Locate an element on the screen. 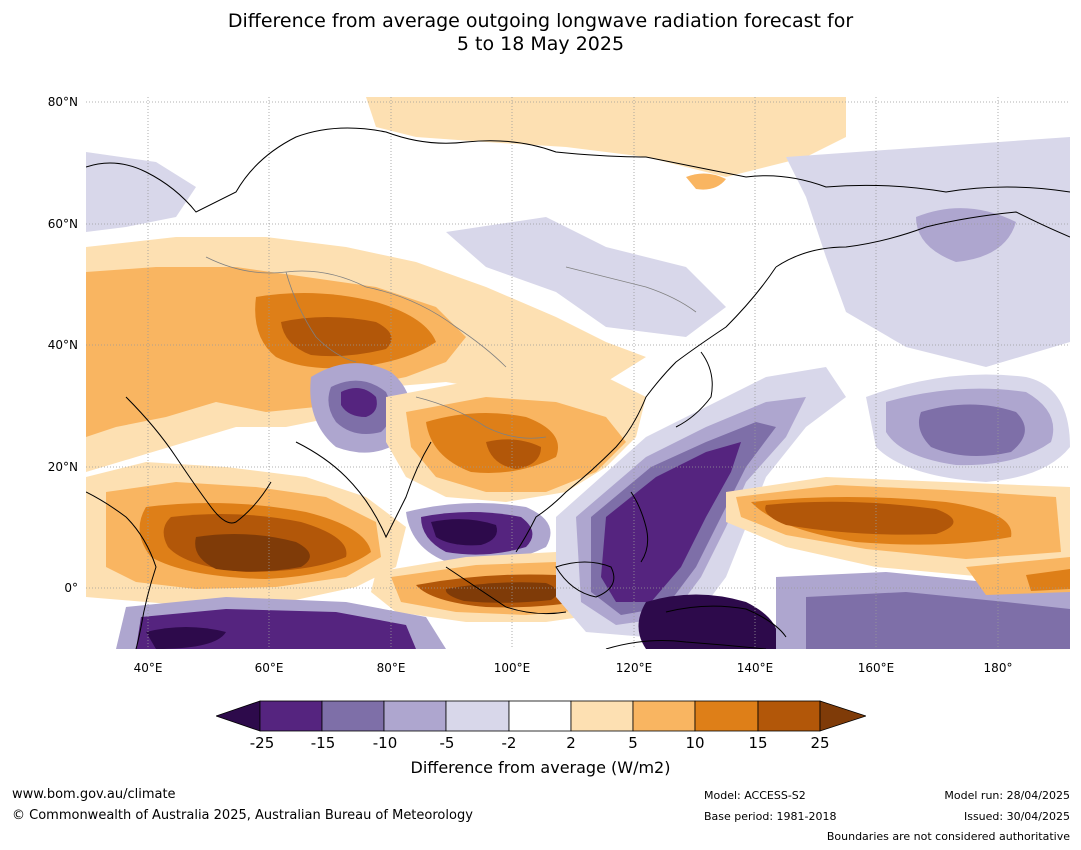 The image size is (1081, 850). colorbar-tick: 15 is located at coordinates (758, 743).